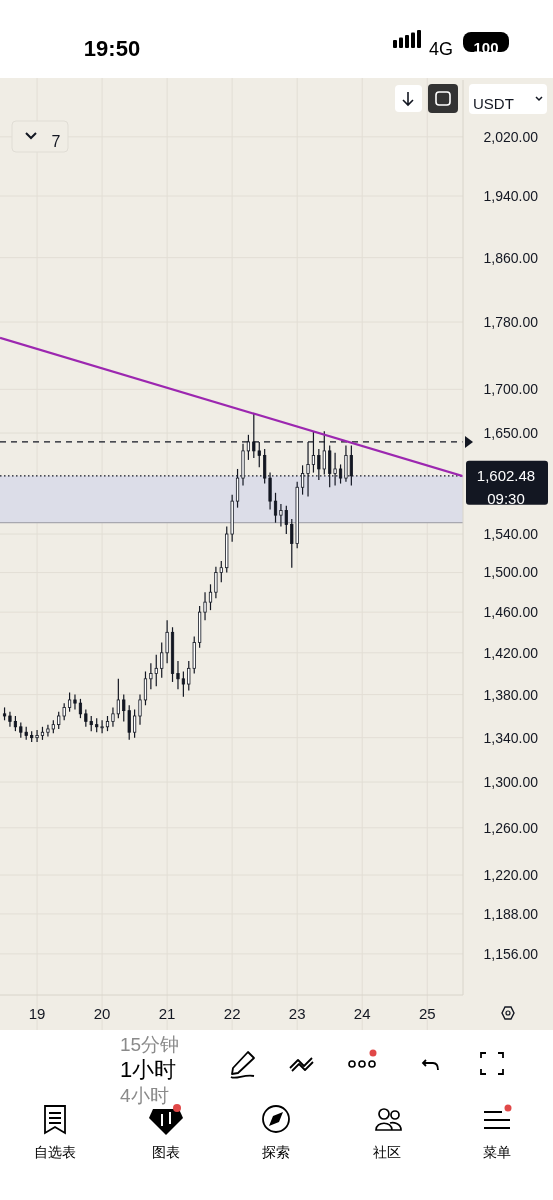  Describe the element at coordinates (511, 827) in the screenshot. I see `y-tick-label: 1,260.00` at that location.